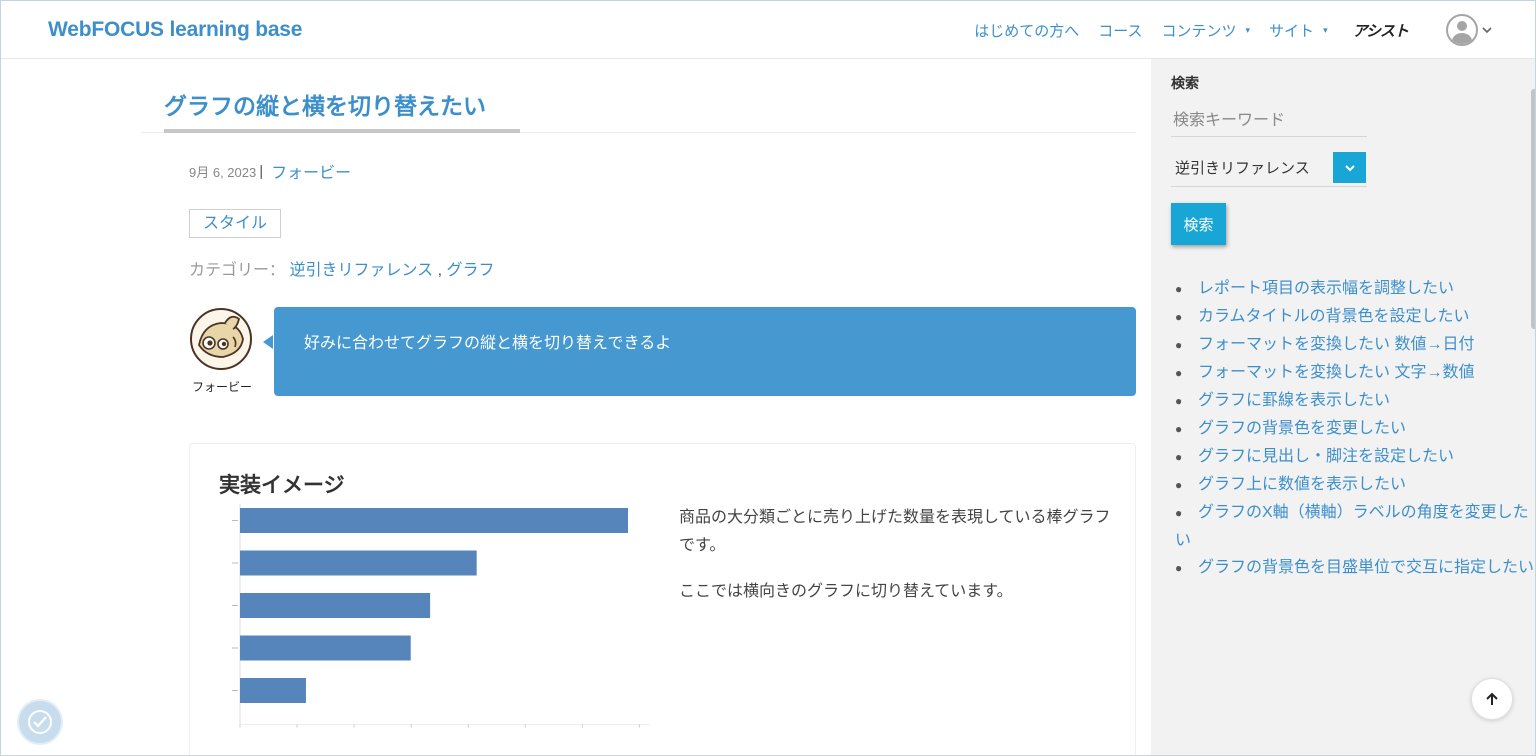 The image size is (1536, 756). I want to click on related-link: フォーマットを変換したい 文字→数値, so click(1336, 372).